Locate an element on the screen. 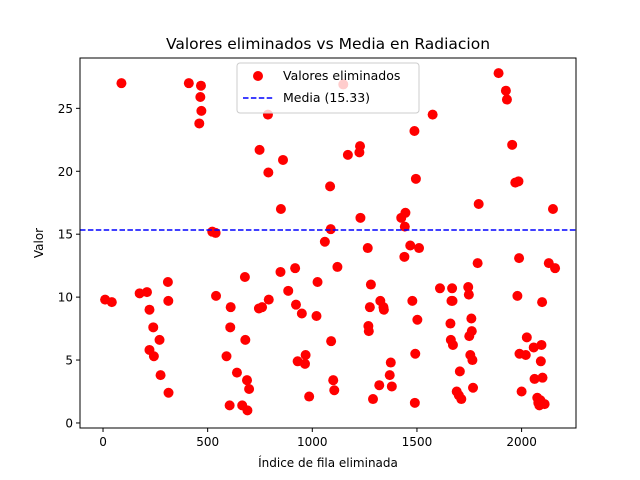  legend-label-points: Valores eliminados is located at coordinates (341, 75).